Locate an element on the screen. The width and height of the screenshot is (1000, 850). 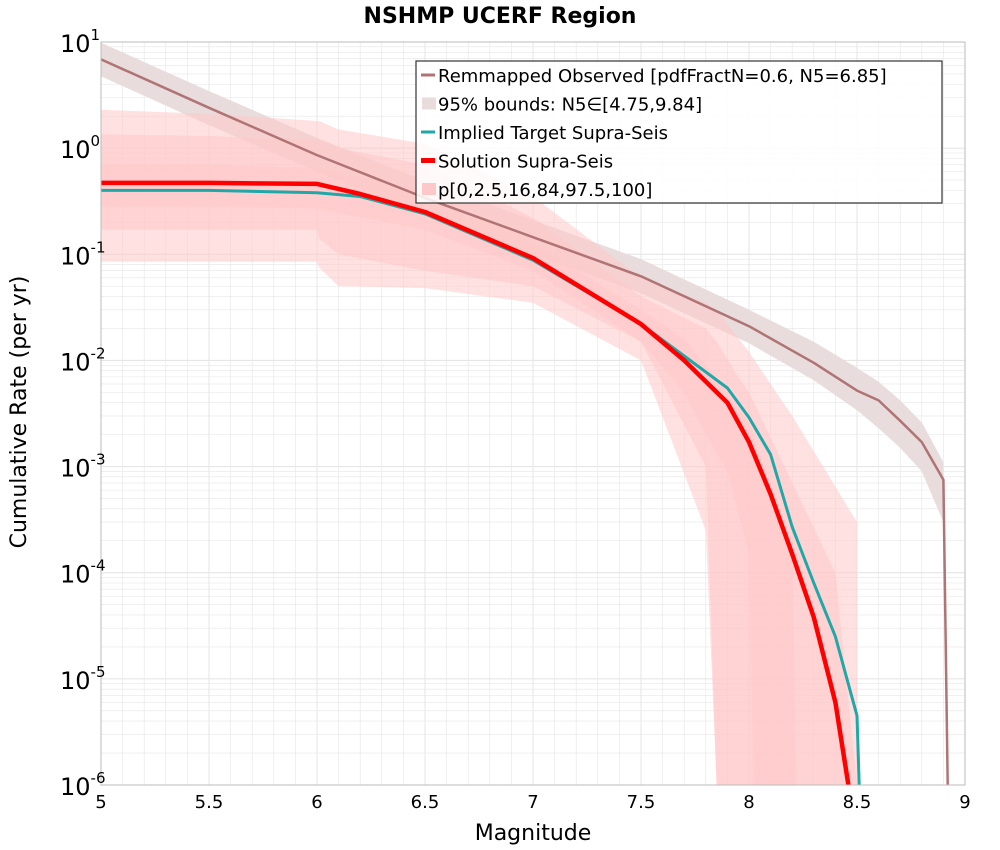
legend-label: Implied Target Supra-Seis is located at coordinates (553, 133).